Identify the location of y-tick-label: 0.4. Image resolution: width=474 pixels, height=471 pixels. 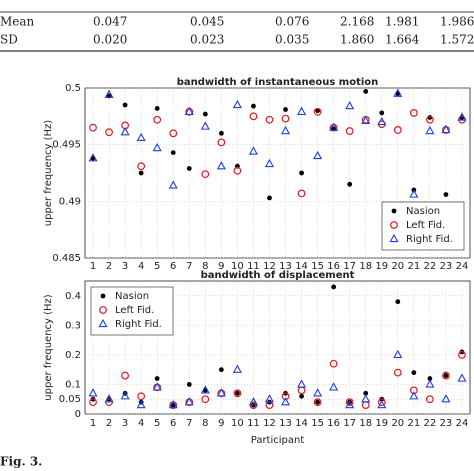
(73, 296).